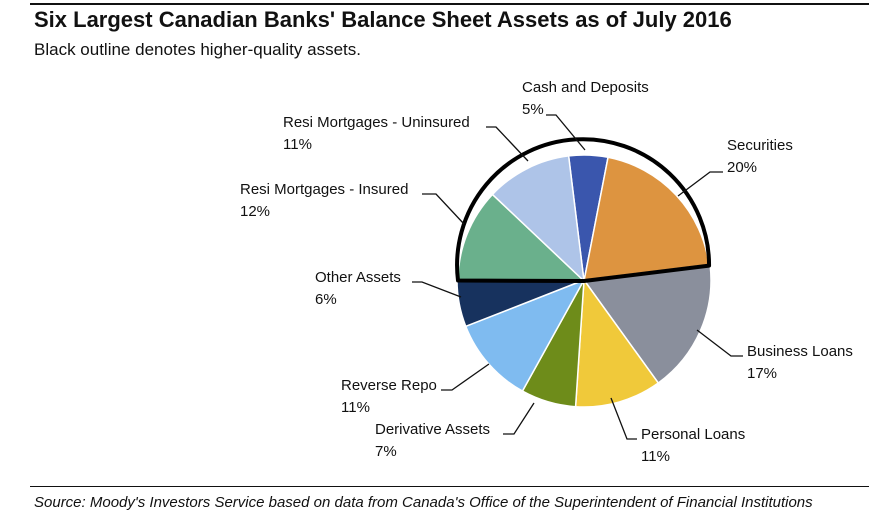 The image size is (877, 527). Describe the element at coordinates (324, 189) in the screenshot. I see `label-resi-mortgages-insured: Resi Mortgages - Insured` at that location.